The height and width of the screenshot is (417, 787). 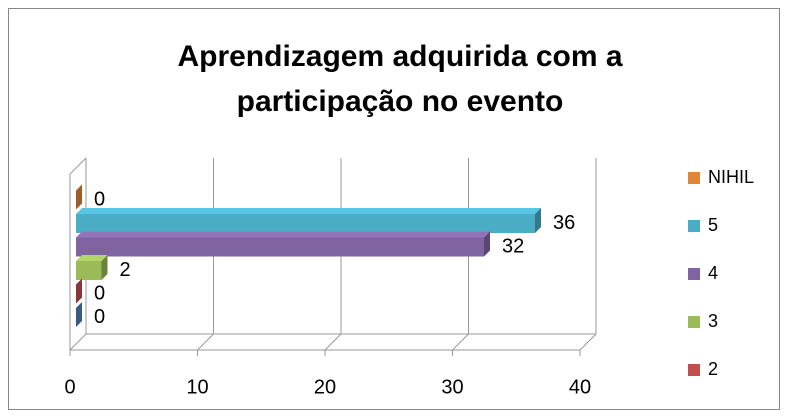 I want to click on x-tick-label: 10, so click(x=197, y=387).